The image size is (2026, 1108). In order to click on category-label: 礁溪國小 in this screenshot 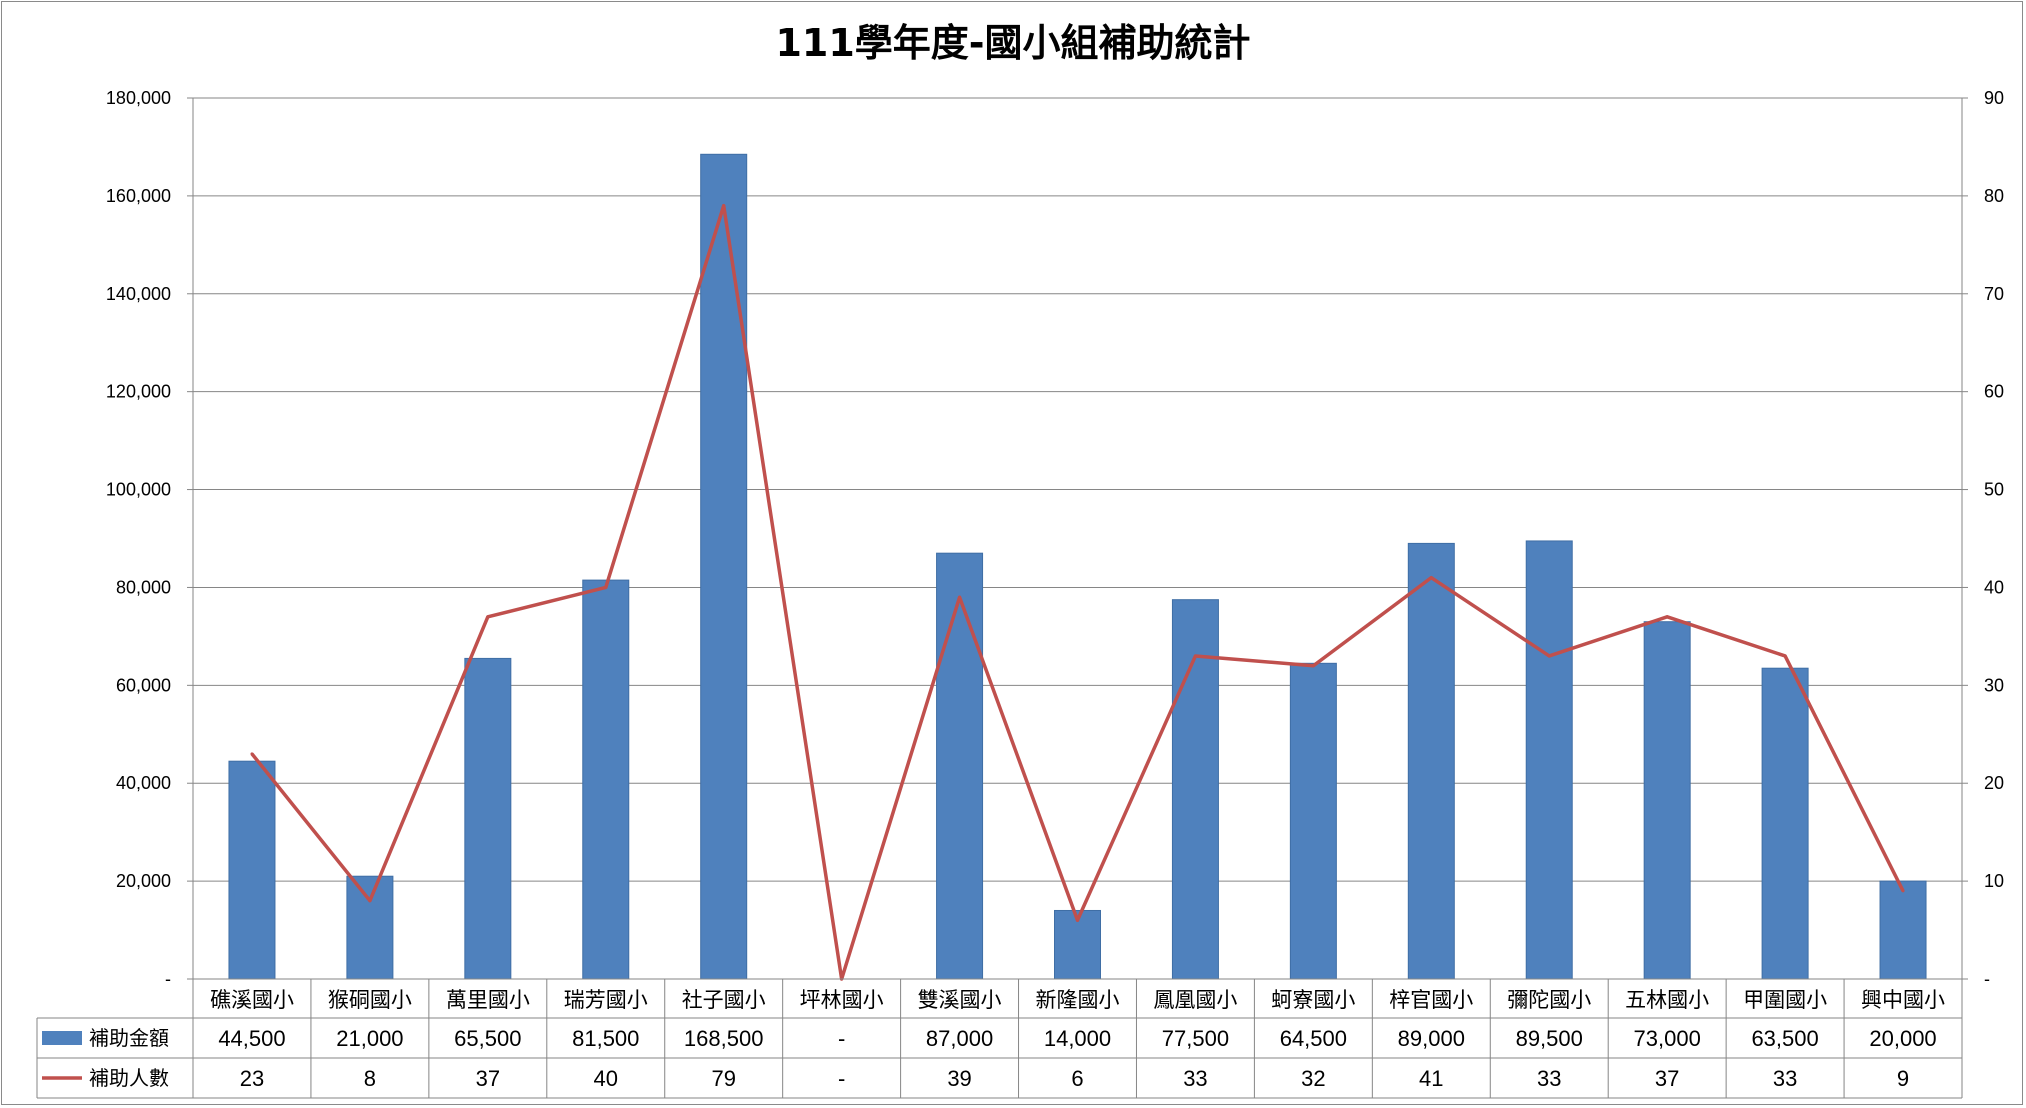, I will do `click(252, 1000)`.